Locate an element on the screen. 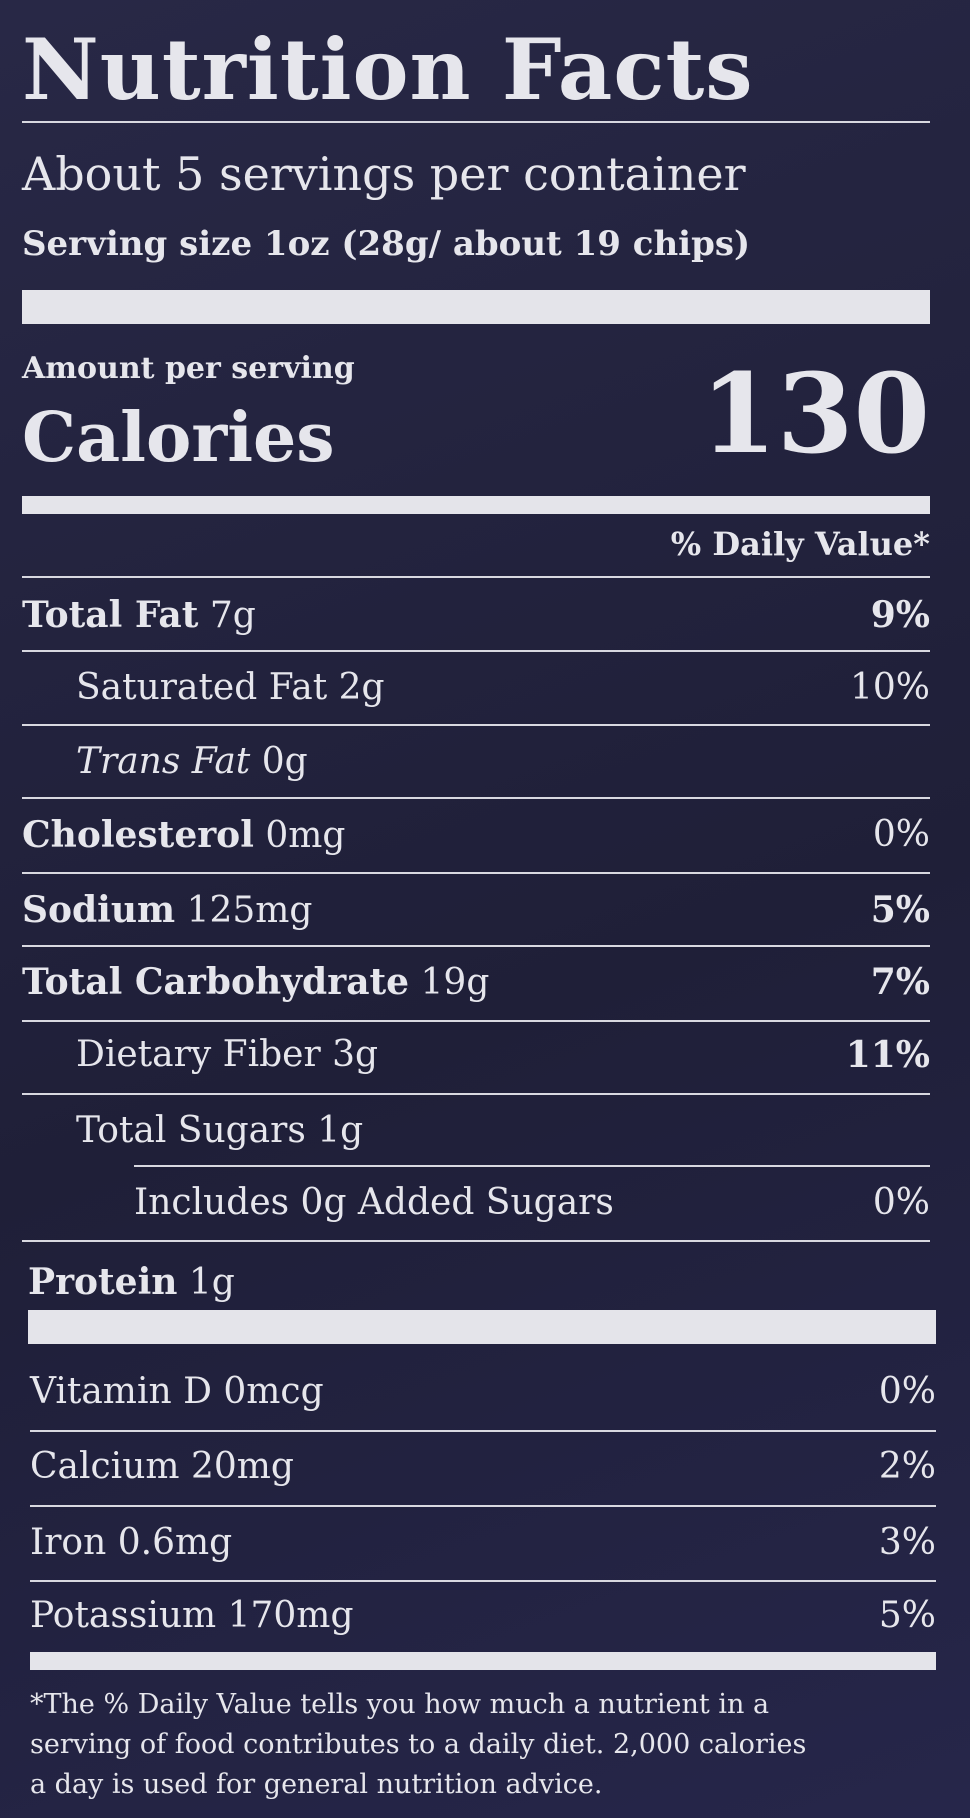 The height and width of the screenshot is (1818, 970). nutrient-name: Includes 0g Added Sugars is located at coordinates (374, 1202).